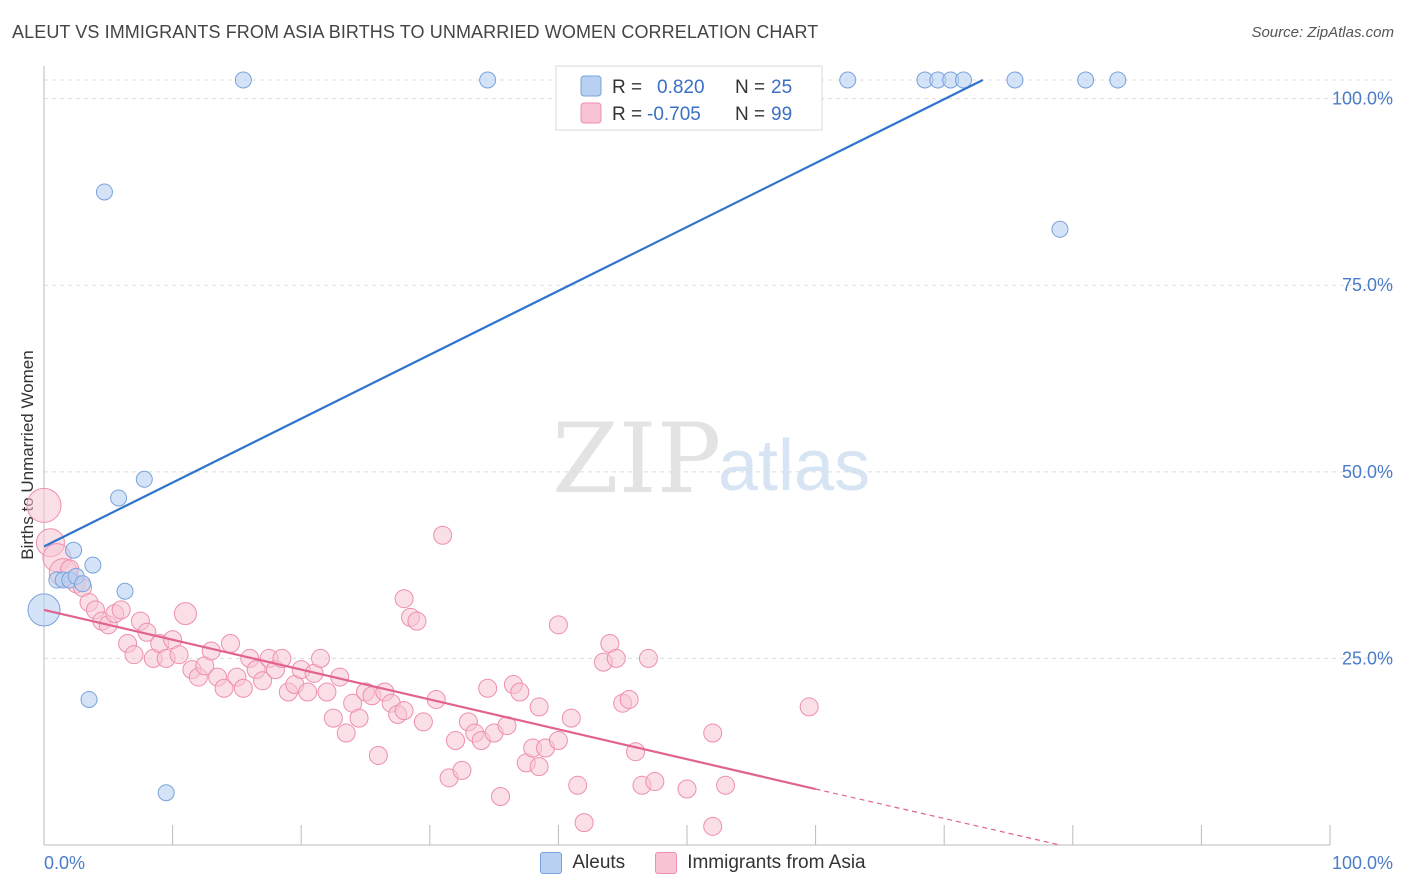  I want to click on trend-line-immigrants-from-asia, so click(429, 699).